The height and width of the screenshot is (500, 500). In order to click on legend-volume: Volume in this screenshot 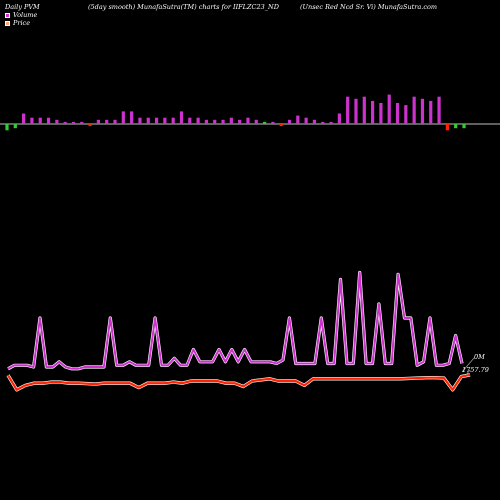, I will do `click(21, 15)`.